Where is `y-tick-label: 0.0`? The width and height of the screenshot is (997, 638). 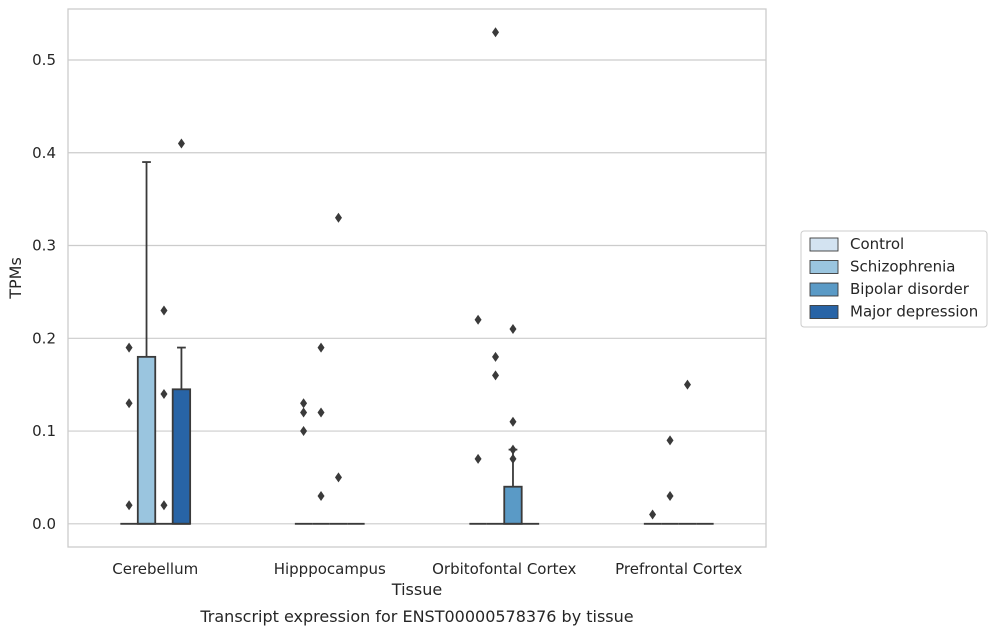
y-tick-label: 0.0 is located at coordinates (44, 524).